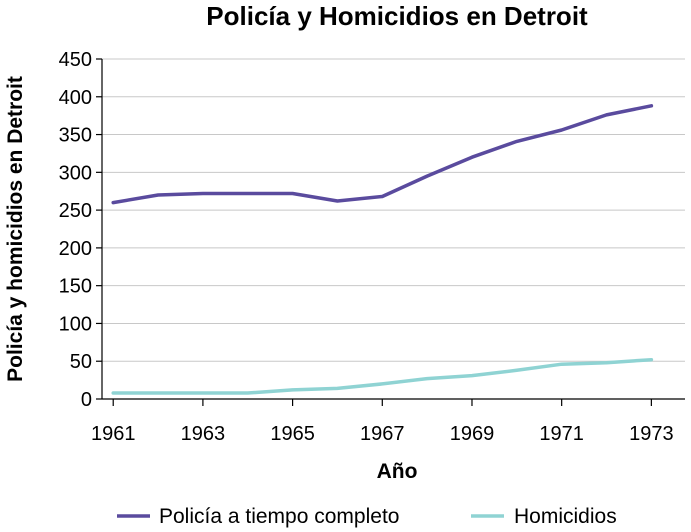 The width and height of the screenshot is (691, 532). What do you see at coordinates (397, 16) in the screenshot?
I see `chart-title: Policía y Homicidios en Detroit` at bounding box center [397, 16].